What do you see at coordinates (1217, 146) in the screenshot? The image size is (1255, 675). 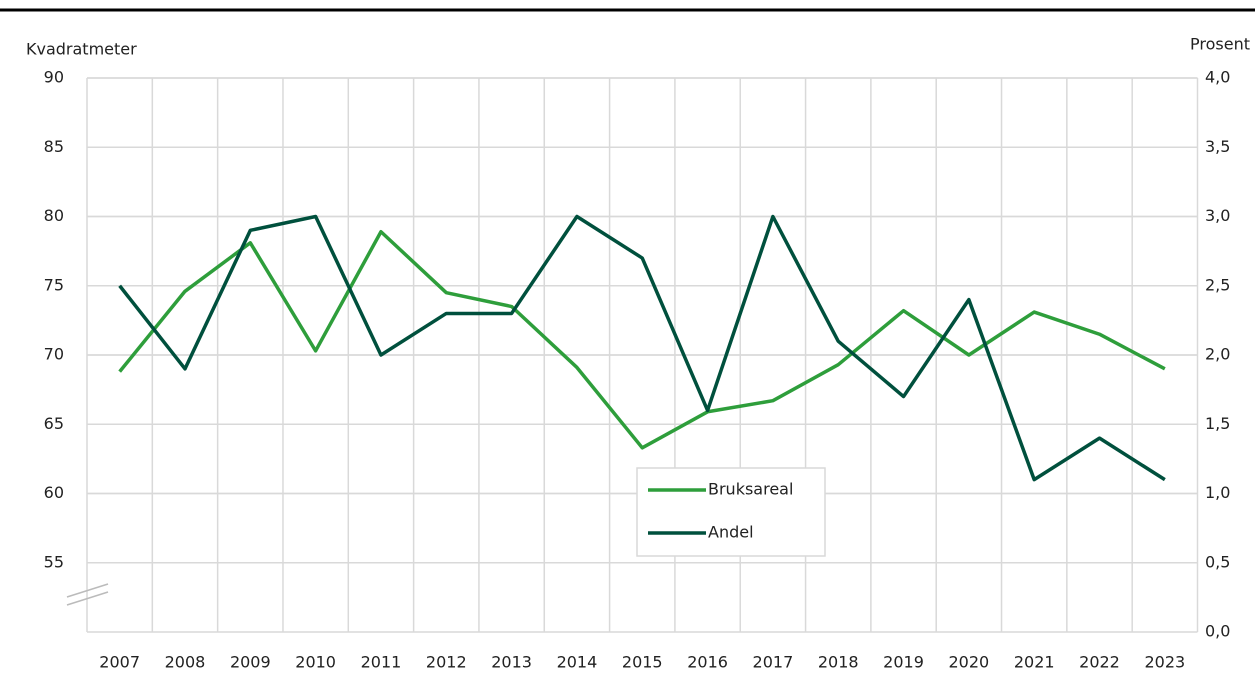 I see `y2-tick-label: 3,5` at bounding box center [1217, 146].